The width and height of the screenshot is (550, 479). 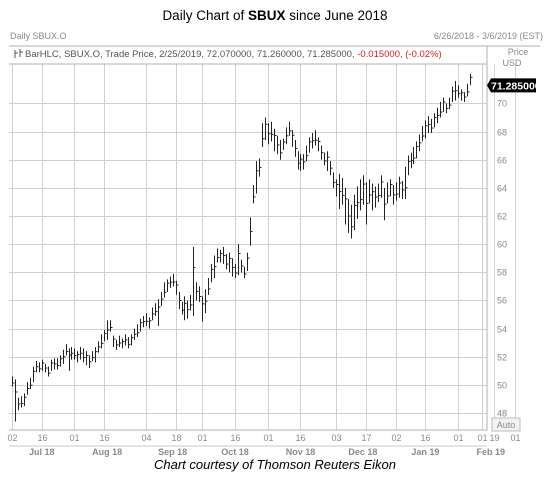 I want to click on y-tick-label: 58, so click(x=502, y=273).